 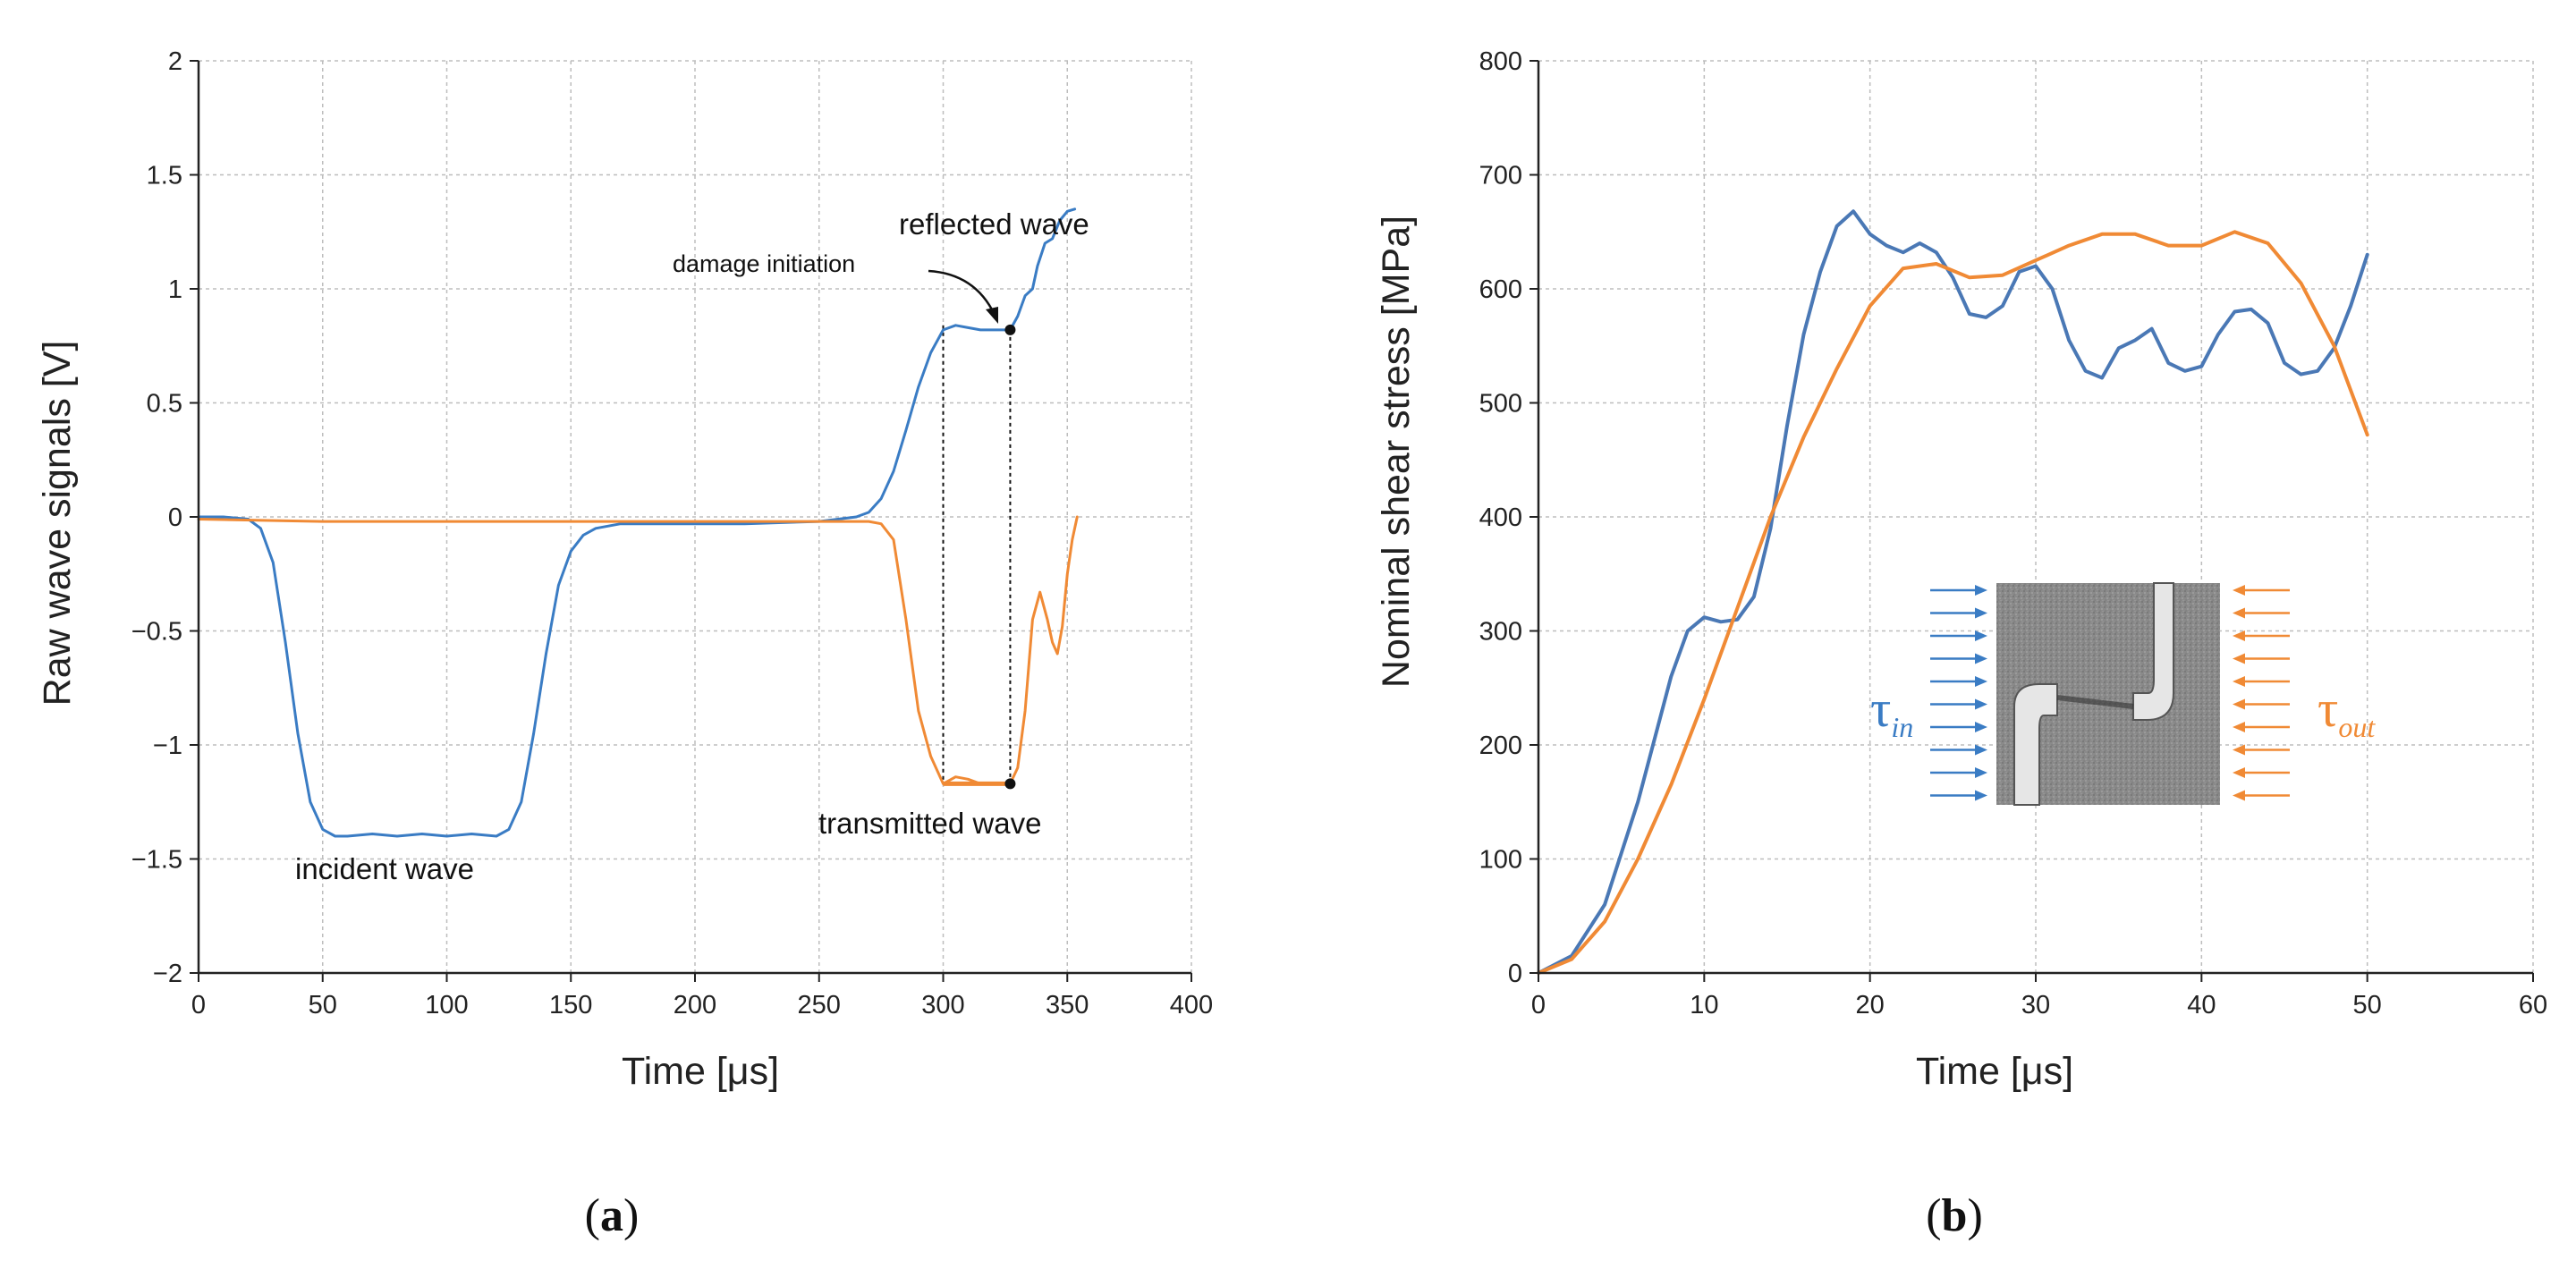 What do you see at coordinates (1500, 860) in the screenshot?
I see `b-y-tick-label: 100` at bounding box center [1500, 860].